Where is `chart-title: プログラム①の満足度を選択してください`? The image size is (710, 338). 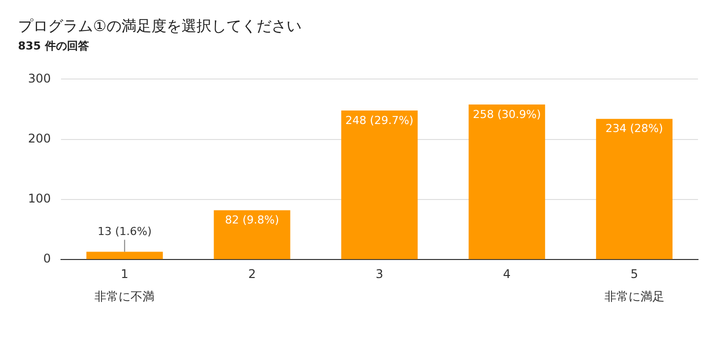 chart-title: プログラム①の満足度を選択してください is located at coordinates (160, 25).